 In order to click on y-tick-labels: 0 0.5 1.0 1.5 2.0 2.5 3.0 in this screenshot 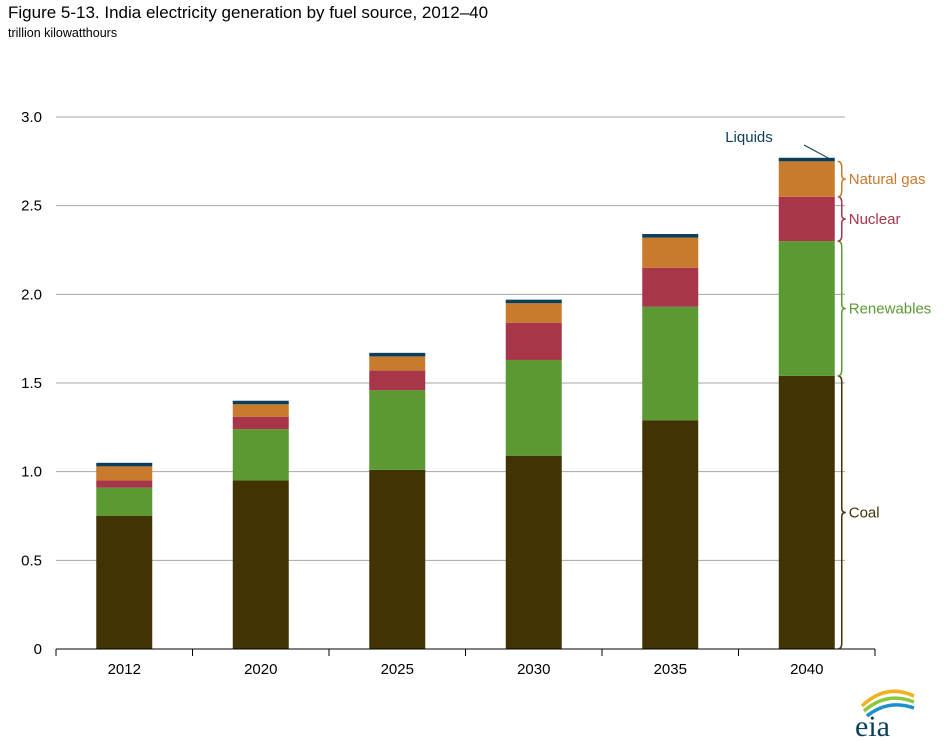, I will do `click(31, 383)`.